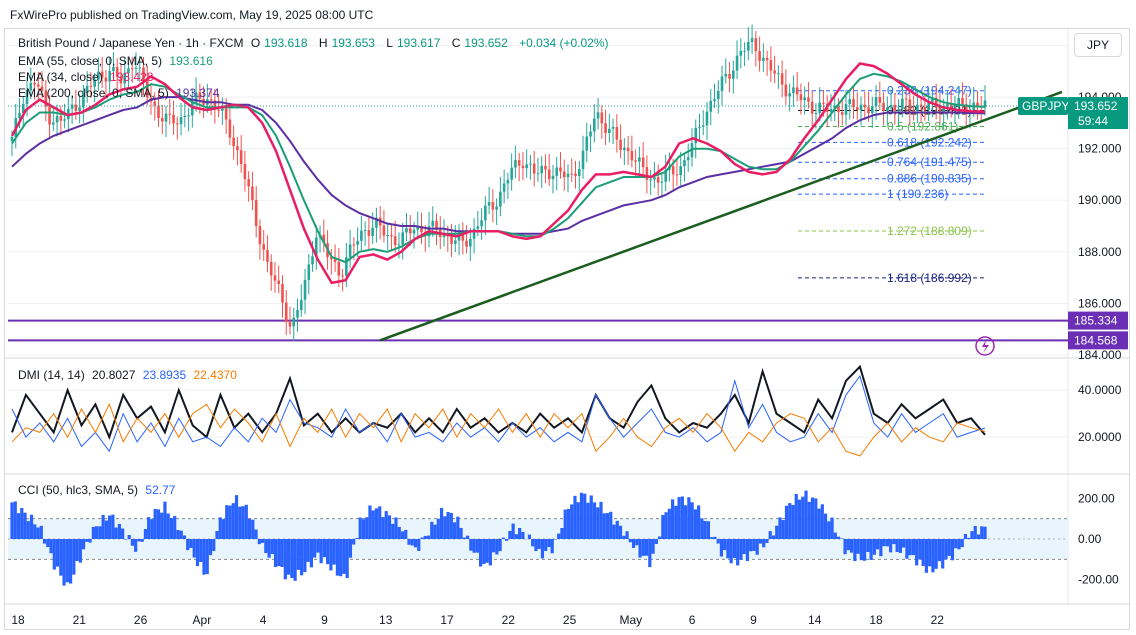 The image size is (1136, 635). What do you see at coordinates (692, 620) in the screenshot?
I see `time-tick-label: 6` at bounding box center [692, 620].